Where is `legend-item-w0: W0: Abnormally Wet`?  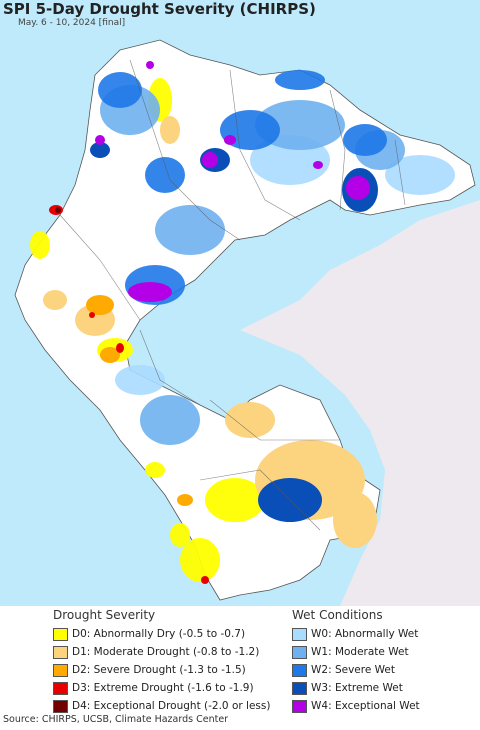
legend-item-w0: W0: Abnormally Wet is located at coordinates (356, 634).